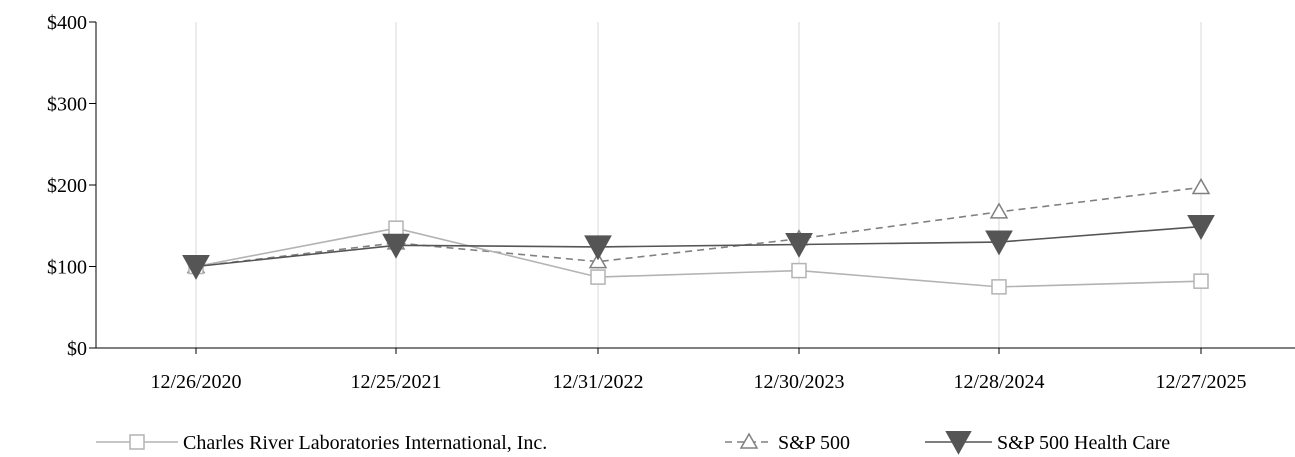 This screenshot has width=1295, height=457. Describe the element at coordinates (998, 382) in the screenshot. I see `x-tick-label: 12/28/2024` at that location.